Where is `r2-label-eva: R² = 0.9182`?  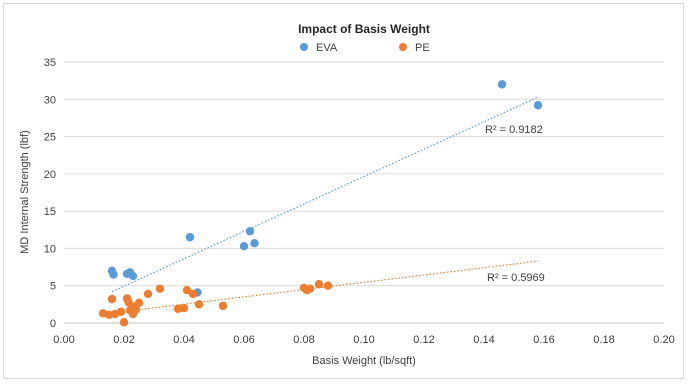
r2-label-eva: R² = 0.9182 is located at coordinates (514, 130).